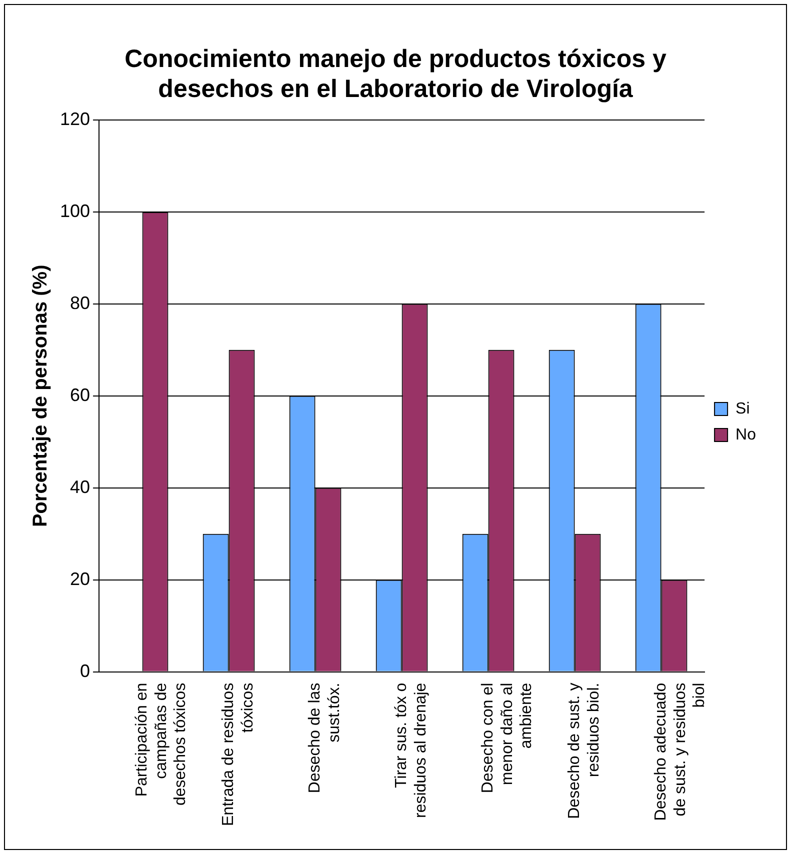 The width and height of the screenshot is (791, 854). I want to click on y-tick-label: 100, so click(75, 210).